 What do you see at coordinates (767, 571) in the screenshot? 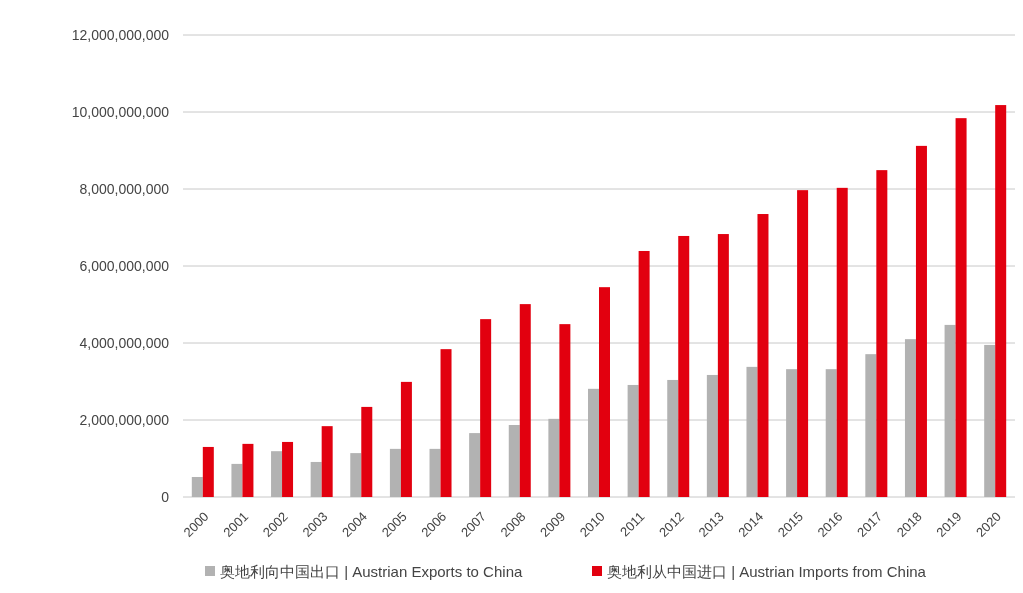
I see `legend-label: 奥地利从中国进口 | Austrian Imports from China` at bounding box center [767, 571].